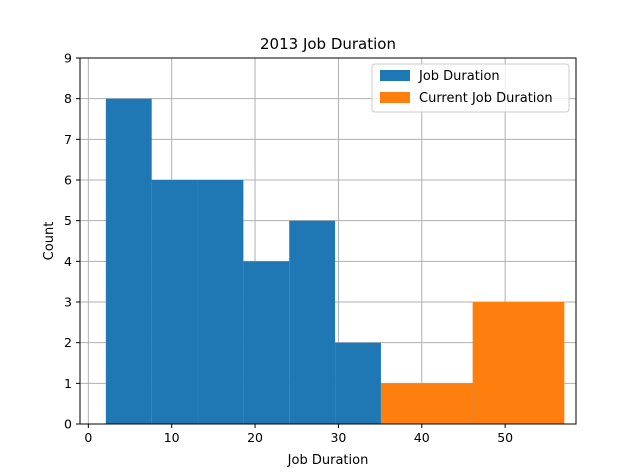 The width and height of the screenshot is (640, 476). I want to click on chart-title: 2013 Job Duration, so click(328, 44).